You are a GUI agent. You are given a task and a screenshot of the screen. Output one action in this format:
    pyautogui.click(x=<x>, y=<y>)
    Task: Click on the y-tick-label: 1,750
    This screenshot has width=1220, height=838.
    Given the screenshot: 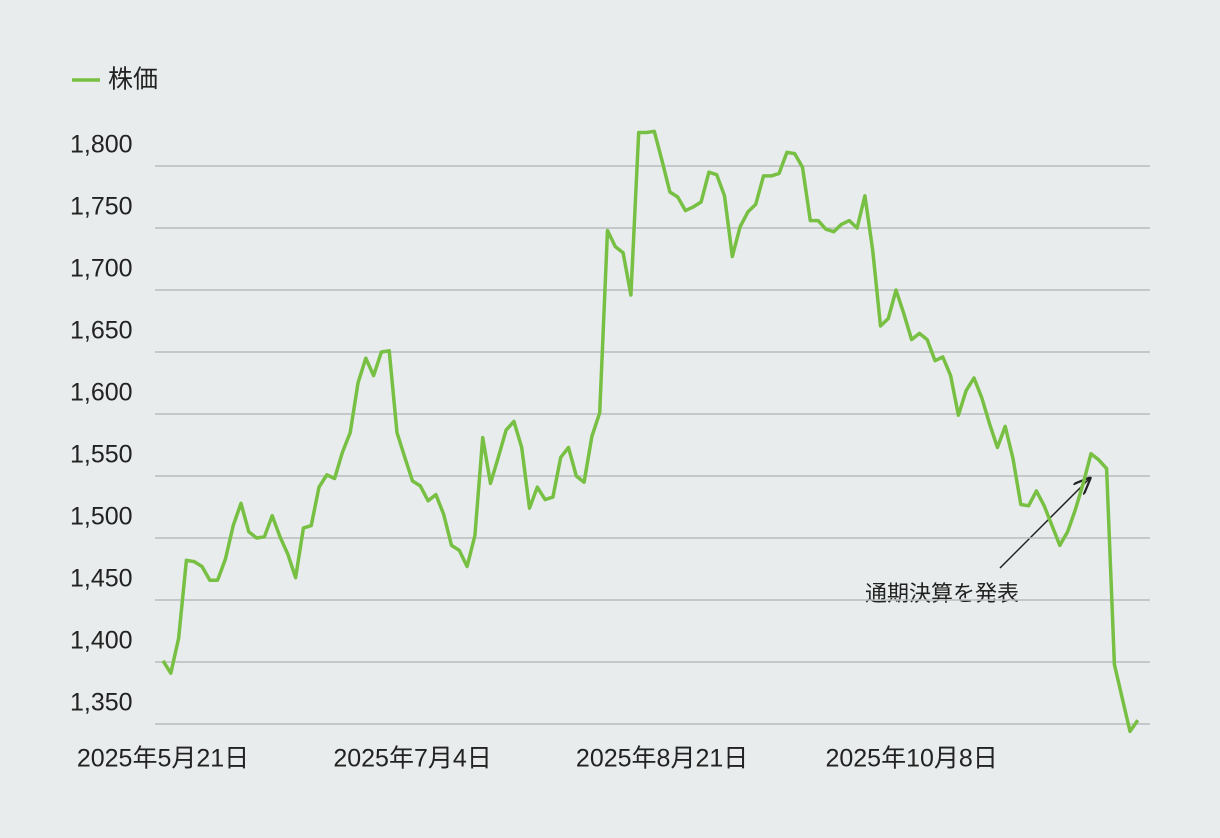 What is the action you would take?
    pyautogui.click(x=101, y=207)
    